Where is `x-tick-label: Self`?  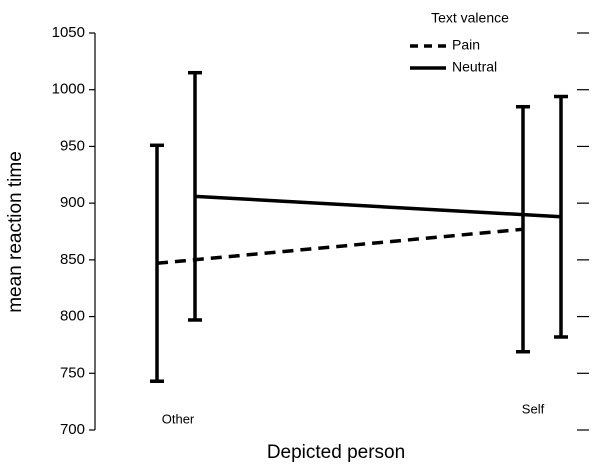
x-tick-label: Self is located at coordinates (533, 408).